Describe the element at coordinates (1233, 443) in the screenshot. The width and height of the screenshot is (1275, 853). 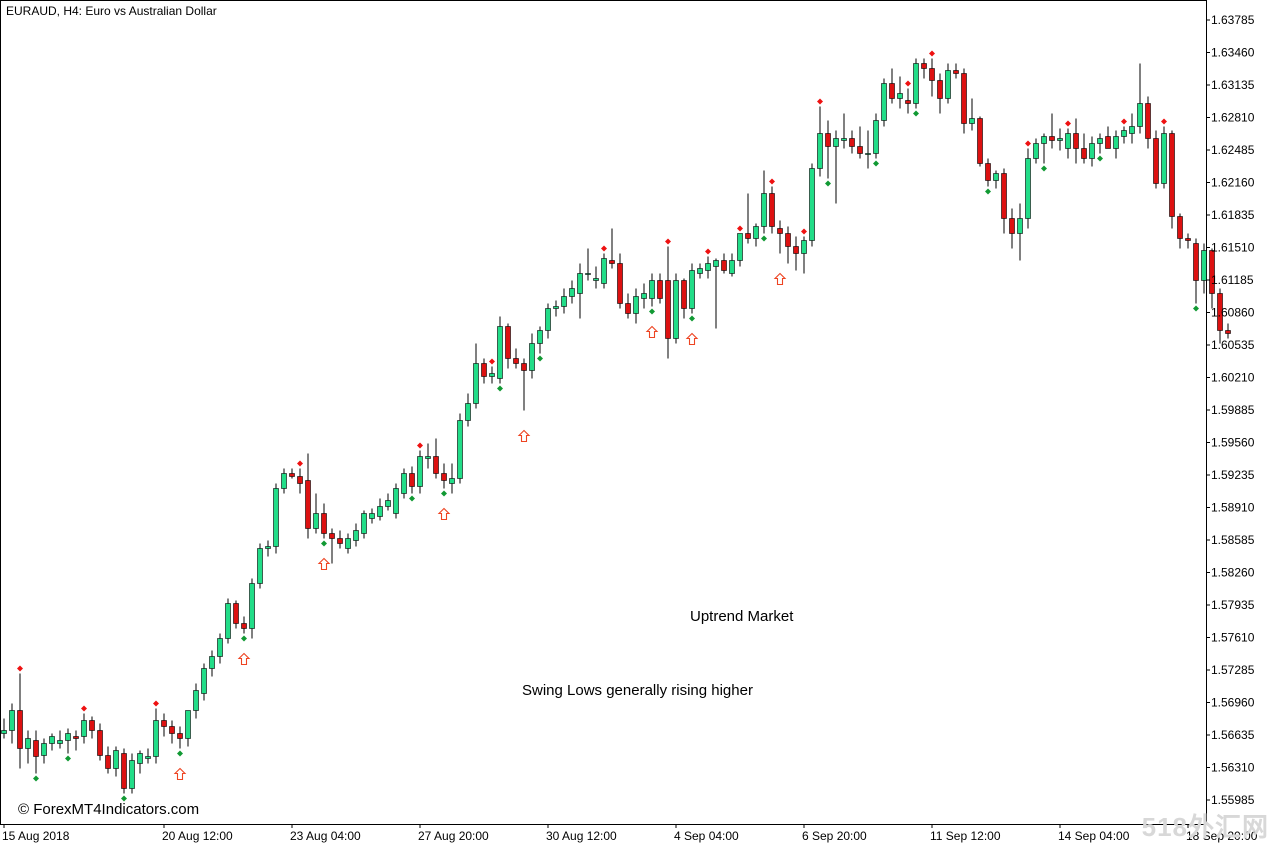
I see `y-tick-label: 1.59560` at that location.